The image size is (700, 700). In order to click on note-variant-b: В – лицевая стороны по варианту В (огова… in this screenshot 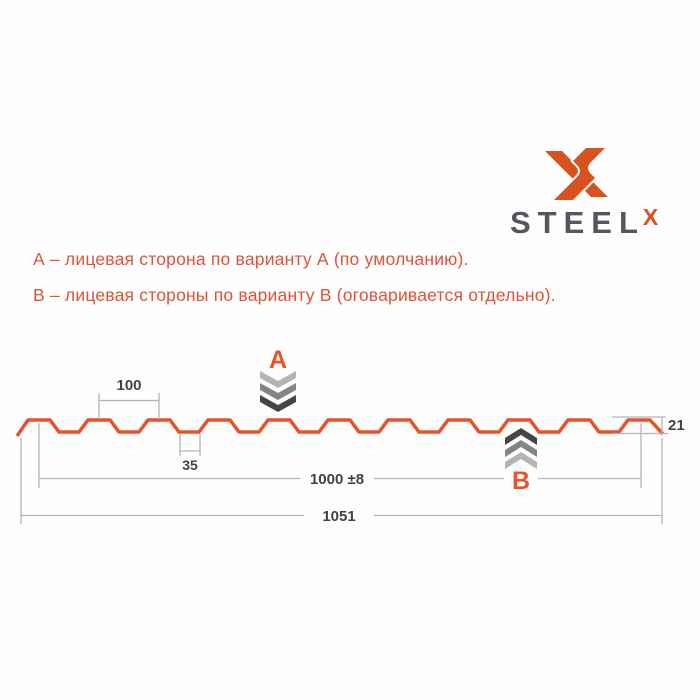, I will do `click(294, 295)`.